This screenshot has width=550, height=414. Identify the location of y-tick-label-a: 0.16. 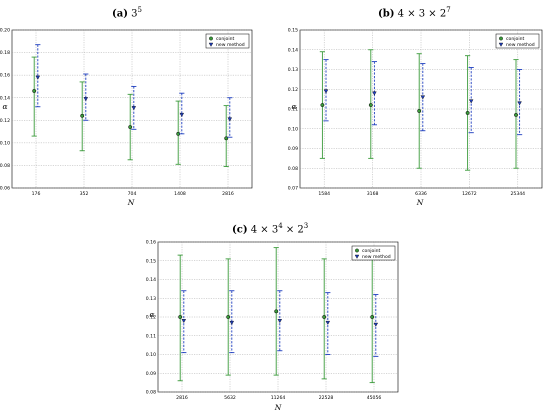
(5, 76).